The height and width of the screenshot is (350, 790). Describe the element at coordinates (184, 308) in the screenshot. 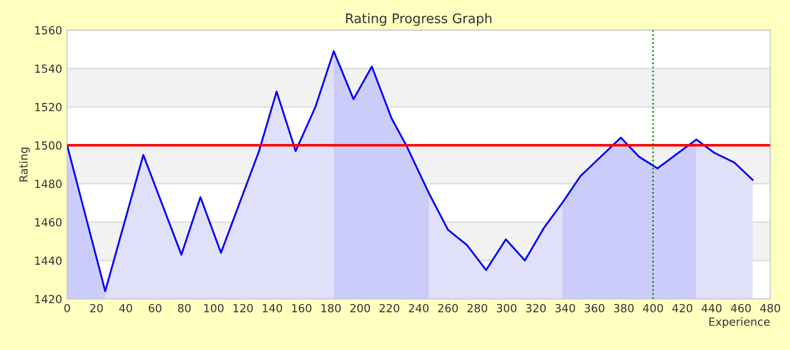

I see `x-tick-label: 80` at that location.